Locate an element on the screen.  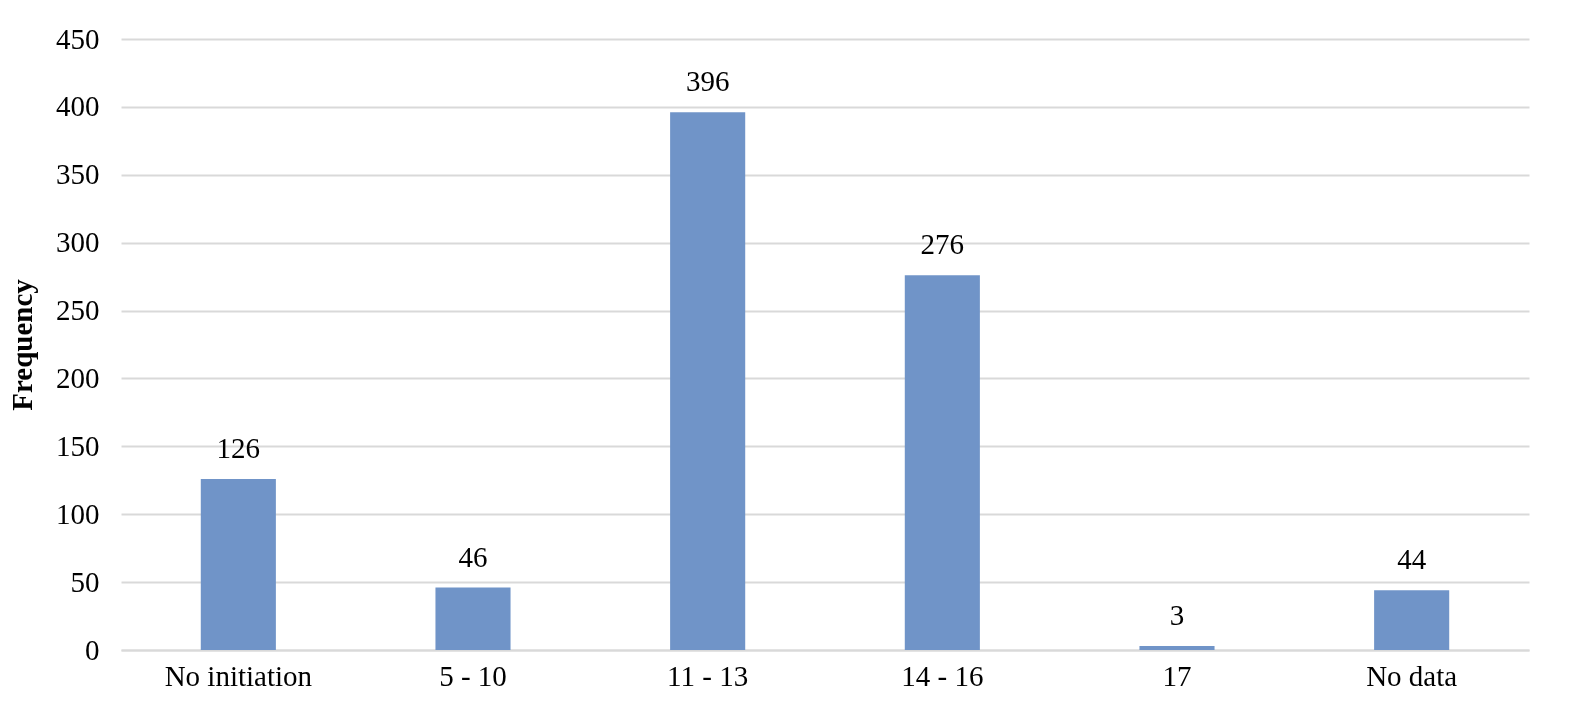
x-tick-label: No initiation is located at coordinates (238, 675).